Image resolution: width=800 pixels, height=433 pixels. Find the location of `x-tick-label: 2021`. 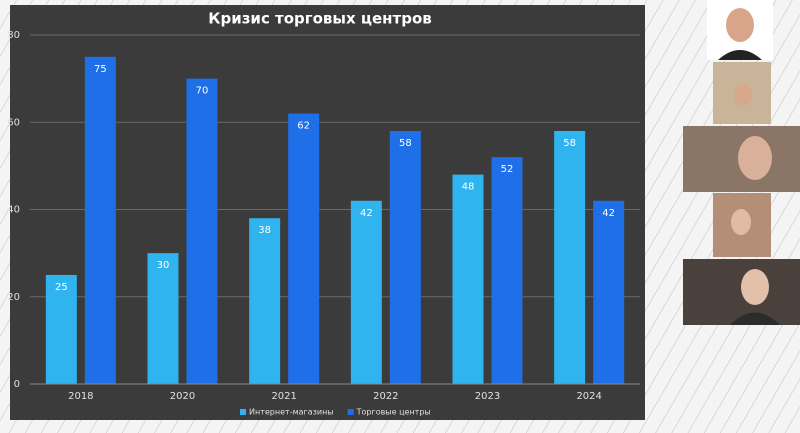

x-tick-label: 2021 is located at coordinates (283, 396).